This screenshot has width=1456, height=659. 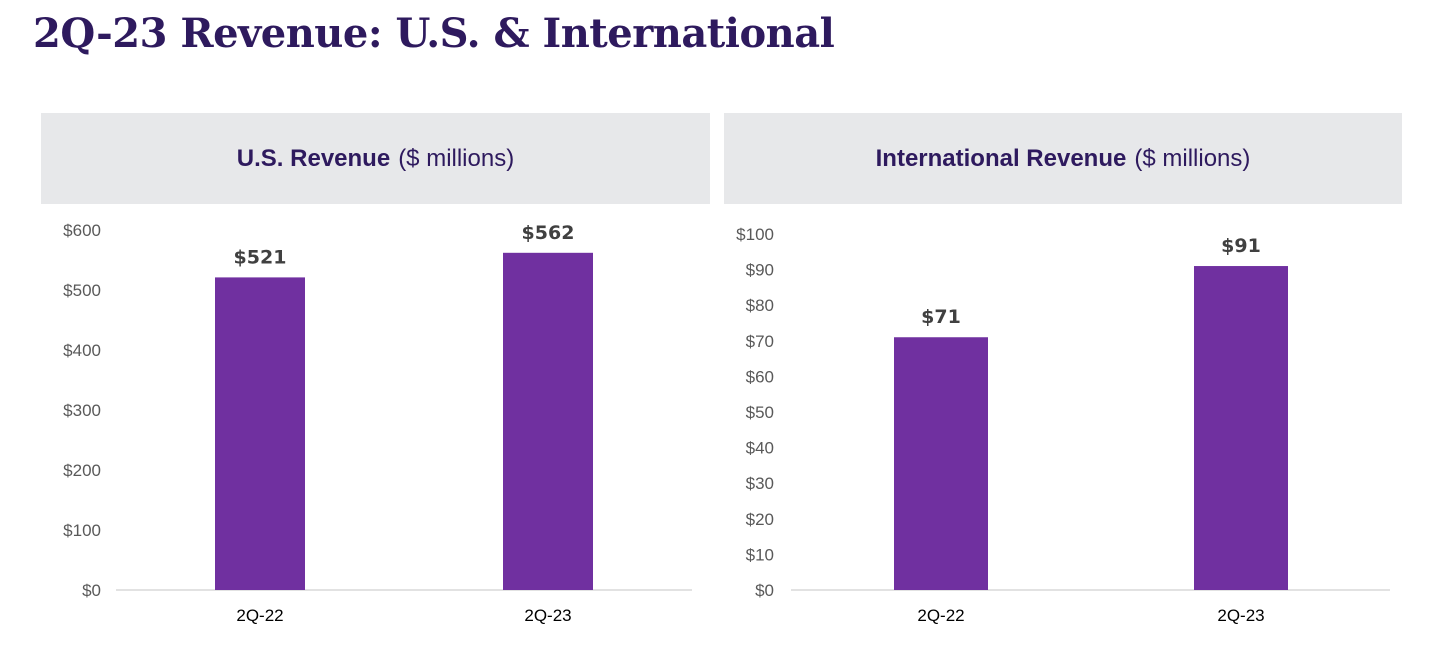 What do you see at coordinates (456, 158) in the screenshot?
I see `us-revenue-unit: ($ millions)` at bounding box center [456, 158].